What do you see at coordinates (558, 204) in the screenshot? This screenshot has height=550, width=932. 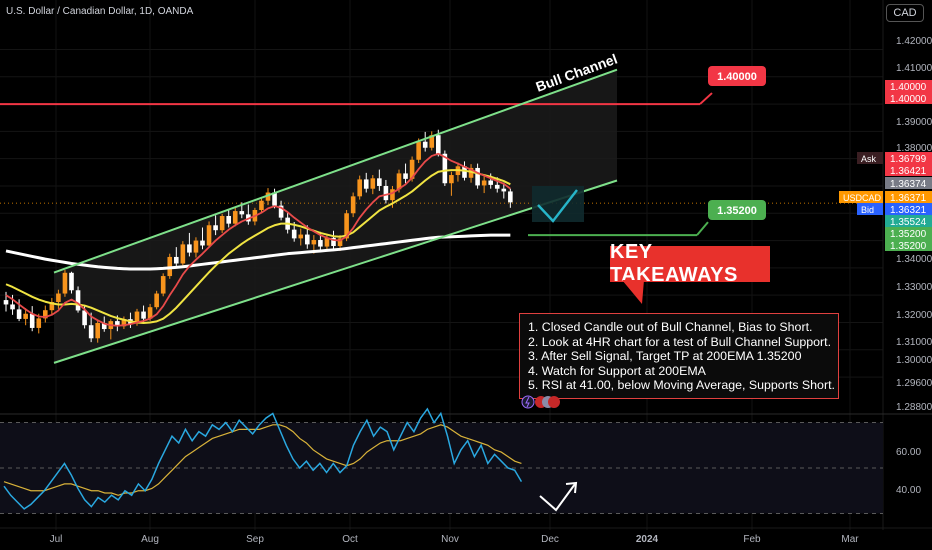 I see `projection-drawing` at bounding box center [558, 204].